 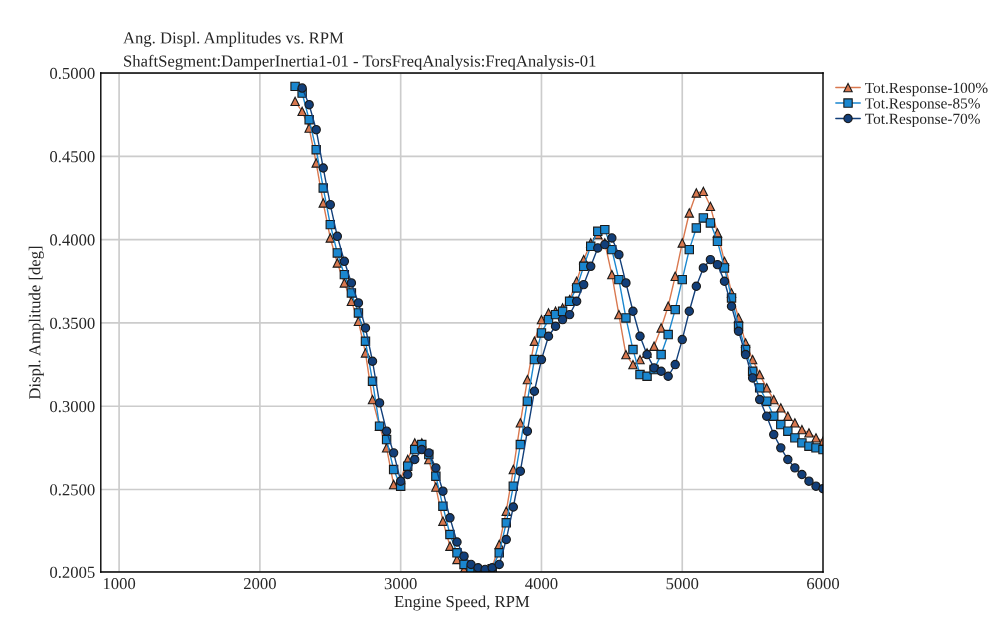 What do you see at coordinates (72, 490) in the screenshot?
I see `y-tick-label: 0.2500` at bounding box center [72, 490].